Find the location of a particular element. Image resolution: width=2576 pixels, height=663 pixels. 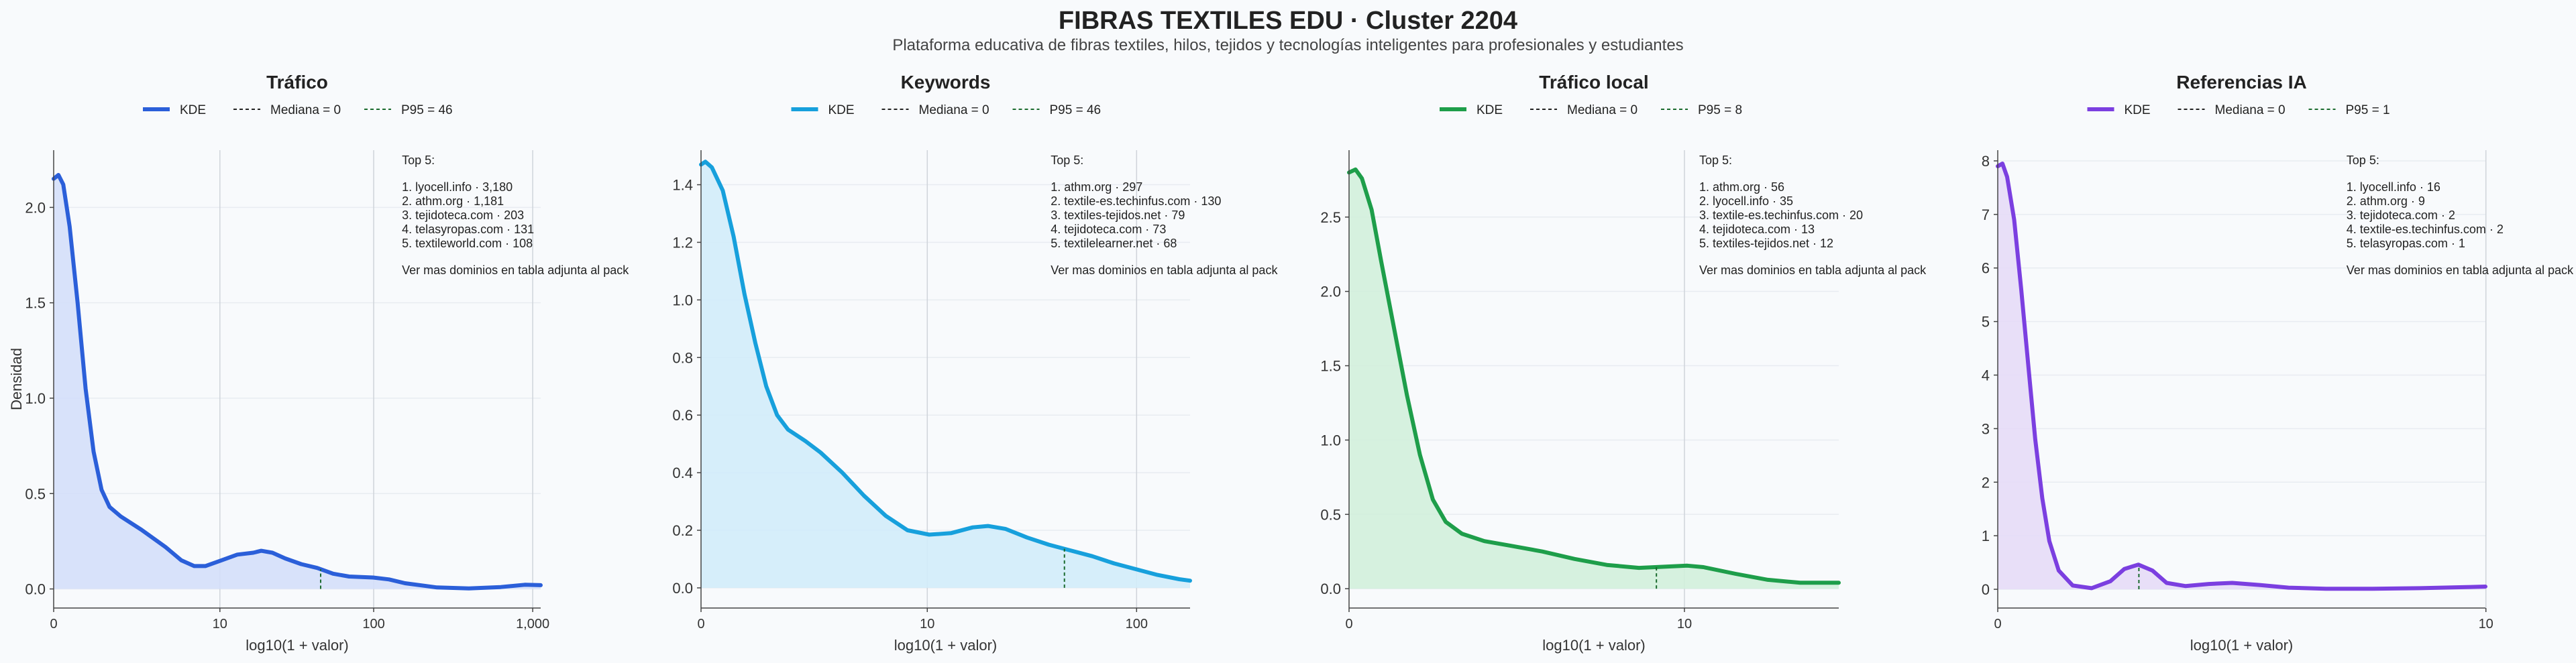

top5-item: 4. textile-es.techinfus.com · 2 is located at coordinates (2425, 230).